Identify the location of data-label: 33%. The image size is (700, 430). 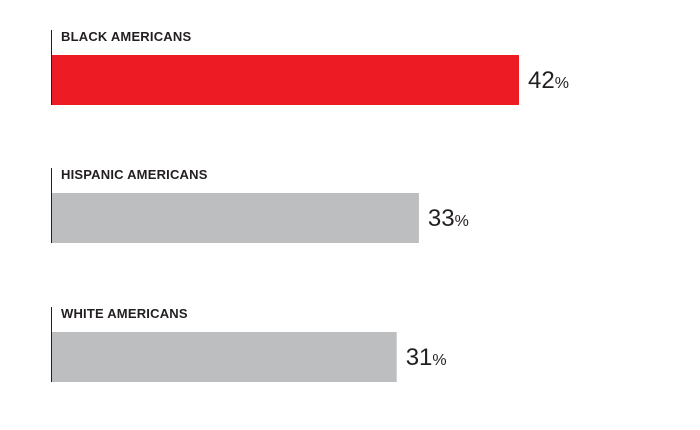
(448, 218).